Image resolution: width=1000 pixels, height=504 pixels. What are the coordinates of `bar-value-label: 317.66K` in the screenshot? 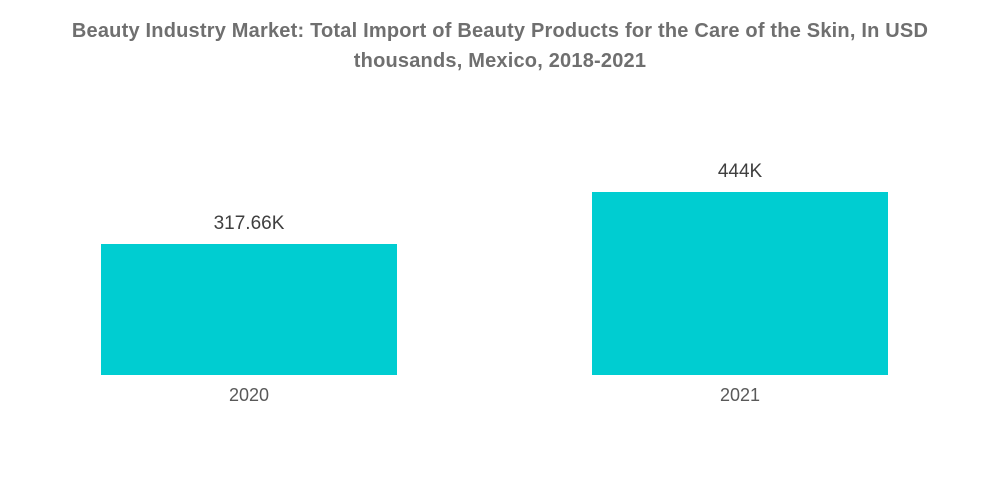 It's located at (249, 223).